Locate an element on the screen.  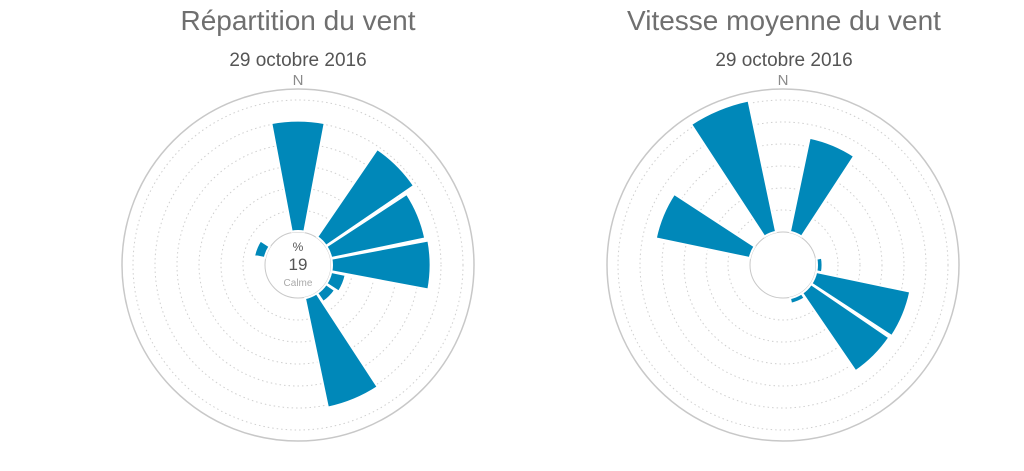
chart-2-sector-292.5 is located at coordinates (705, 226).